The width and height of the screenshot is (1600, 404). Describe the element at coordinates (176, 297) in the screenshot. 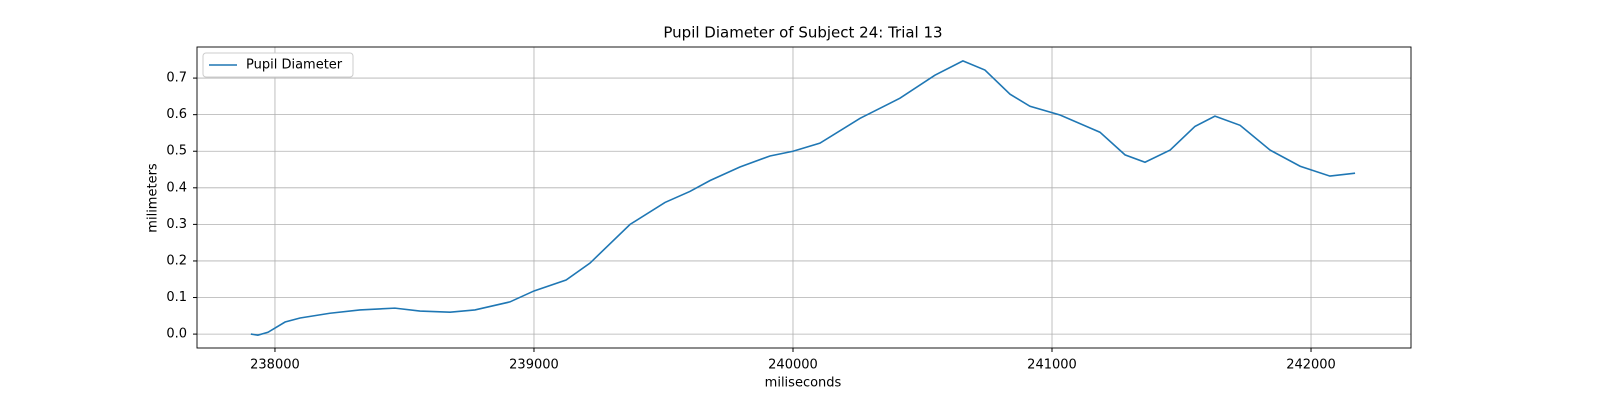

I see `y-tick-label: 0.1` at that location.